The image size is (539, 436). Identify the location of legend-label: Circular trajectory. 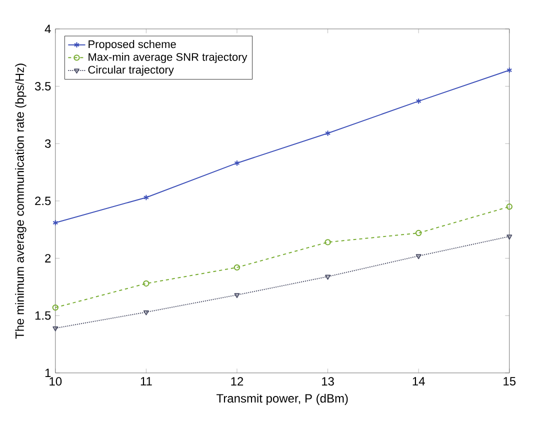
(131, 71).